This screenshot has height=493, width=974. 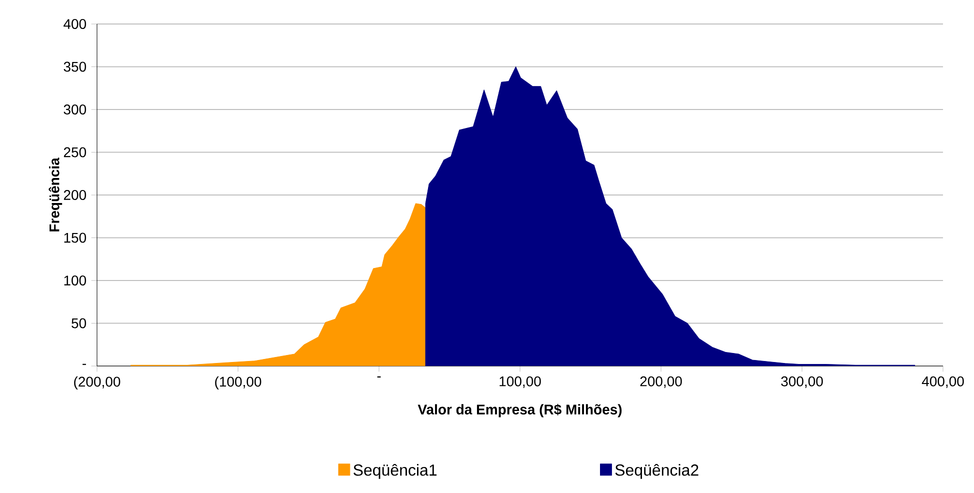 What do you see at coordinates (802, 382) in the screenshot?
I see `x-tick-label: 300,00` at bounding box center [802, 382].